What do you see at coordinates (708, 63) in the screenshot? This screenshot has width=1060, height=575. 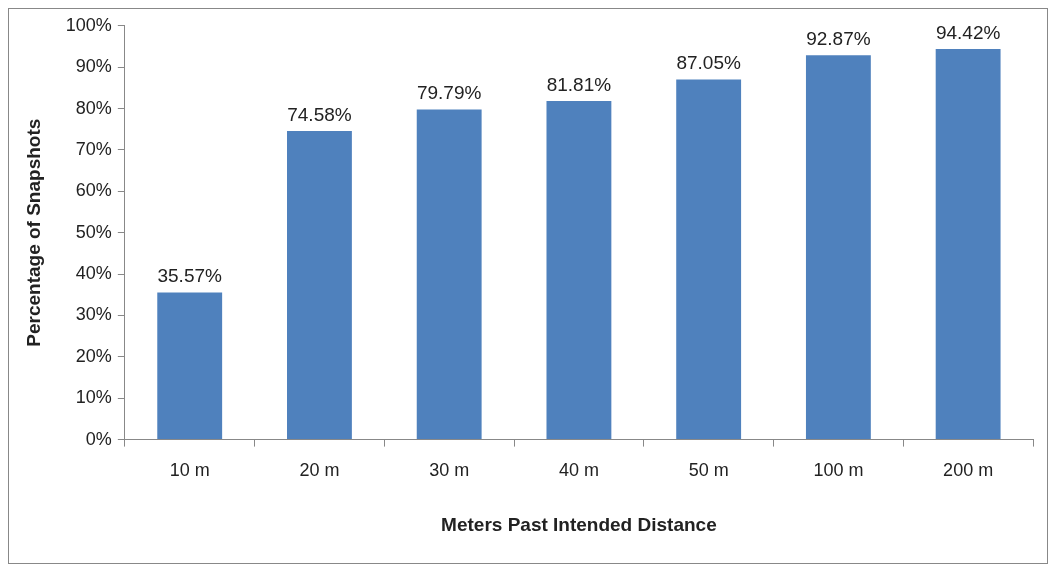 I see `data-label: 87.05%` at bounding box center [708, 63].